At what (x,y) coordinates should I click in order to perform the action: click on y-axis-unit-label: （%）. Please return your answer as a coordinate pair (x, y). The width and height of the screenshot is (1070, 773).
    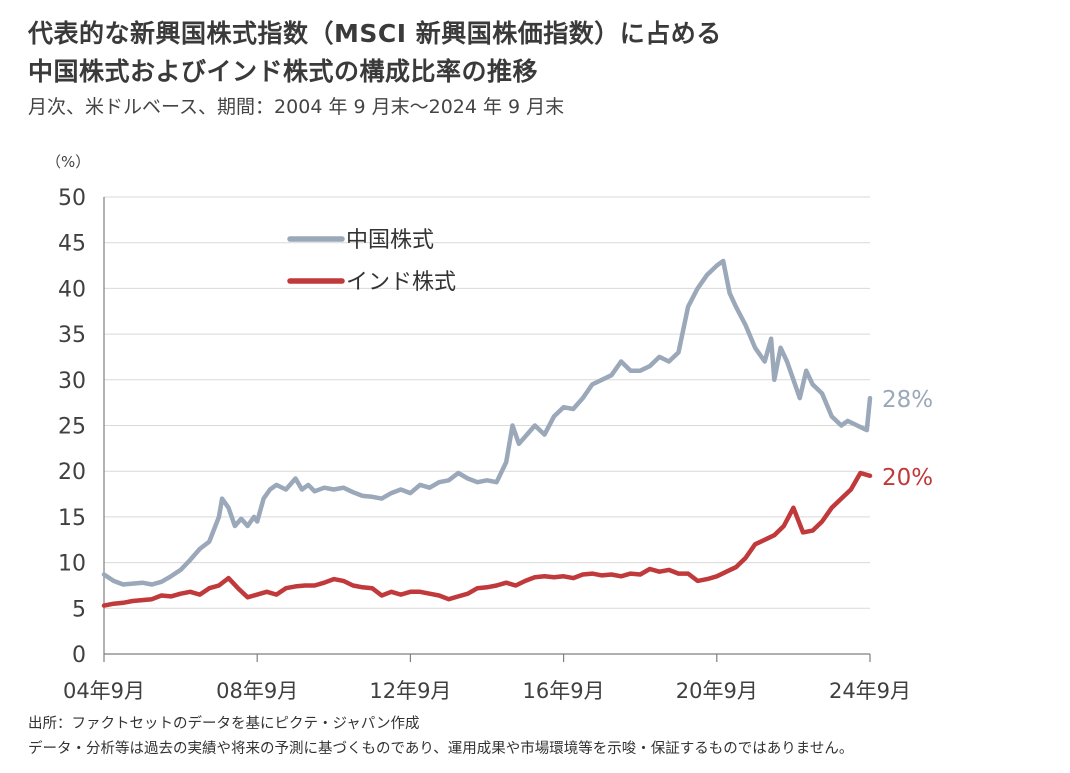
    Looking at the image, I should click on (68, 162).